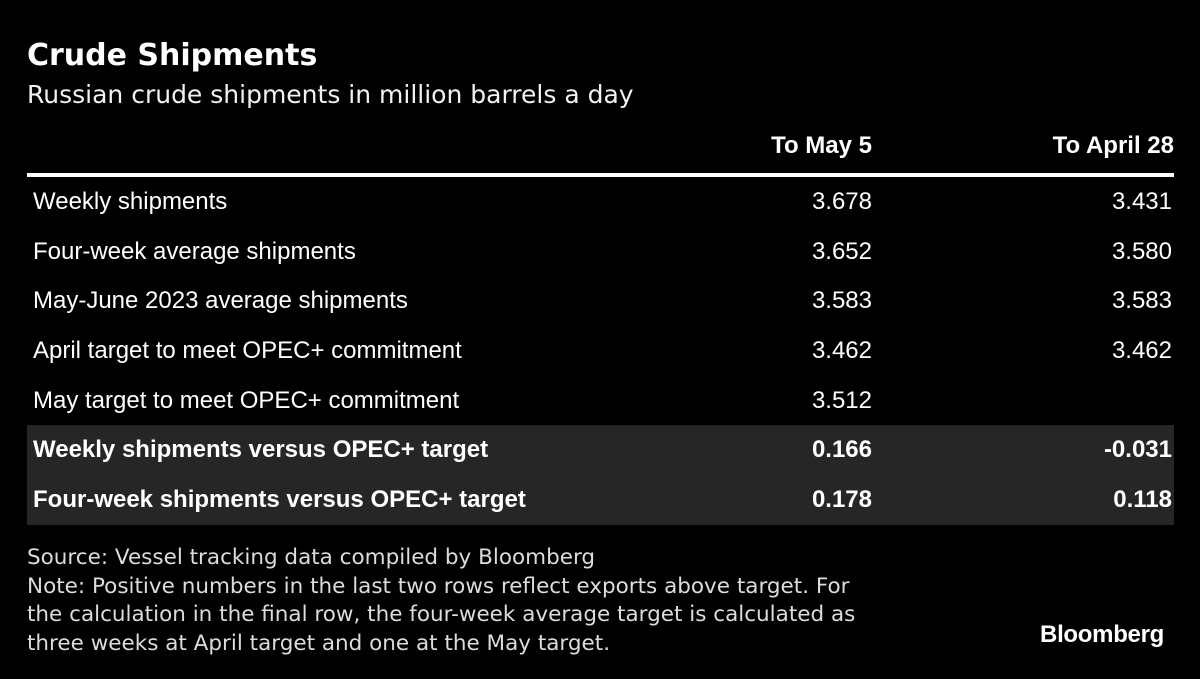 The width and height of the screenshot is (1200, 679). I want to click on cell-april-28: 3.431, so click(1141, 201).